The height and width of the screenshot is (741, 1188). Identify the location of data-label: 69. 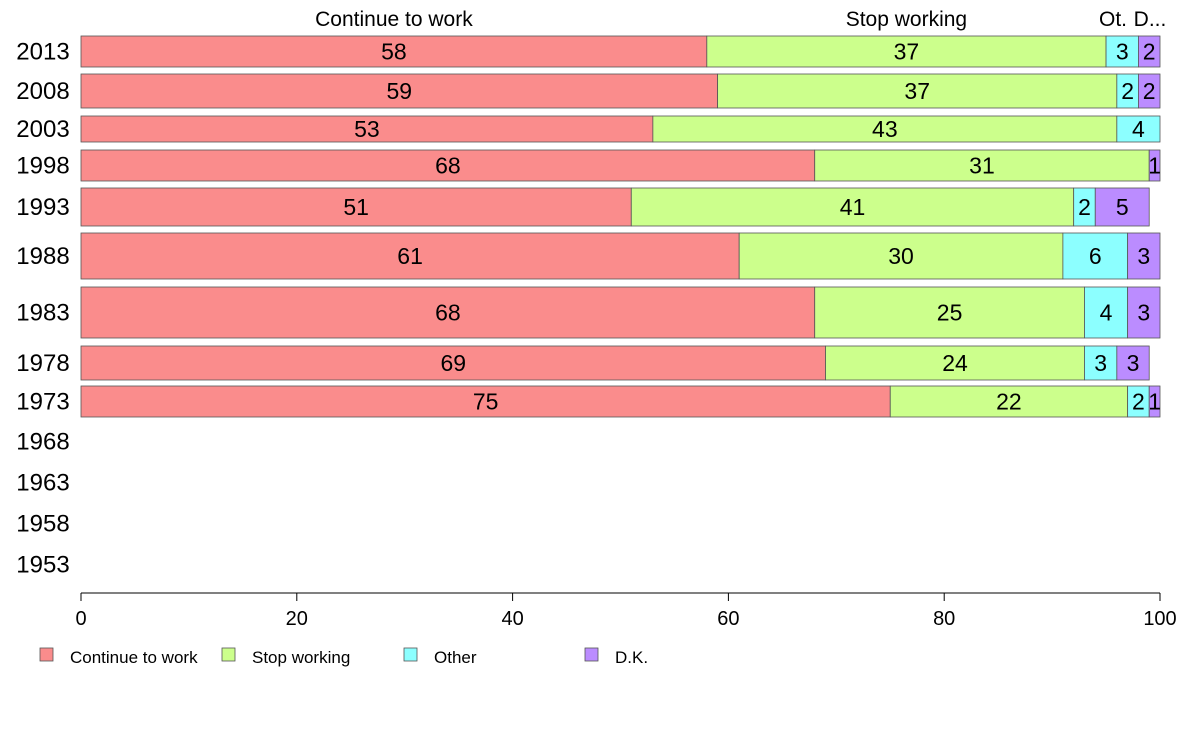
(453, 363).